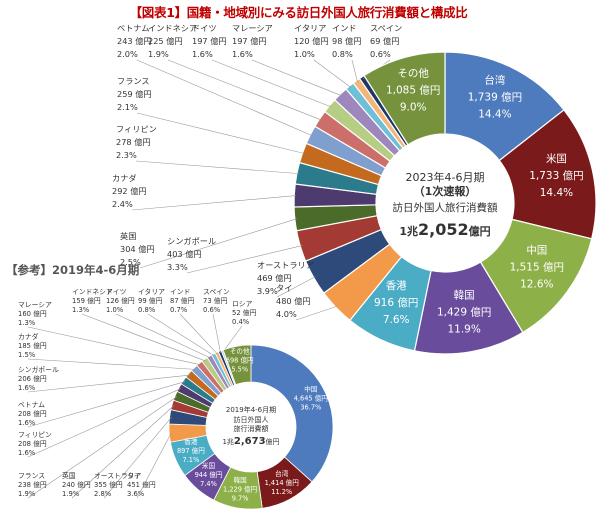 Image resolution: width=597 pixels, height=513 pixels. What do you see at coordinates (179, 310) in the screenshot?
I see `slice-share: 0.7%` at bounding box center [179, 310].